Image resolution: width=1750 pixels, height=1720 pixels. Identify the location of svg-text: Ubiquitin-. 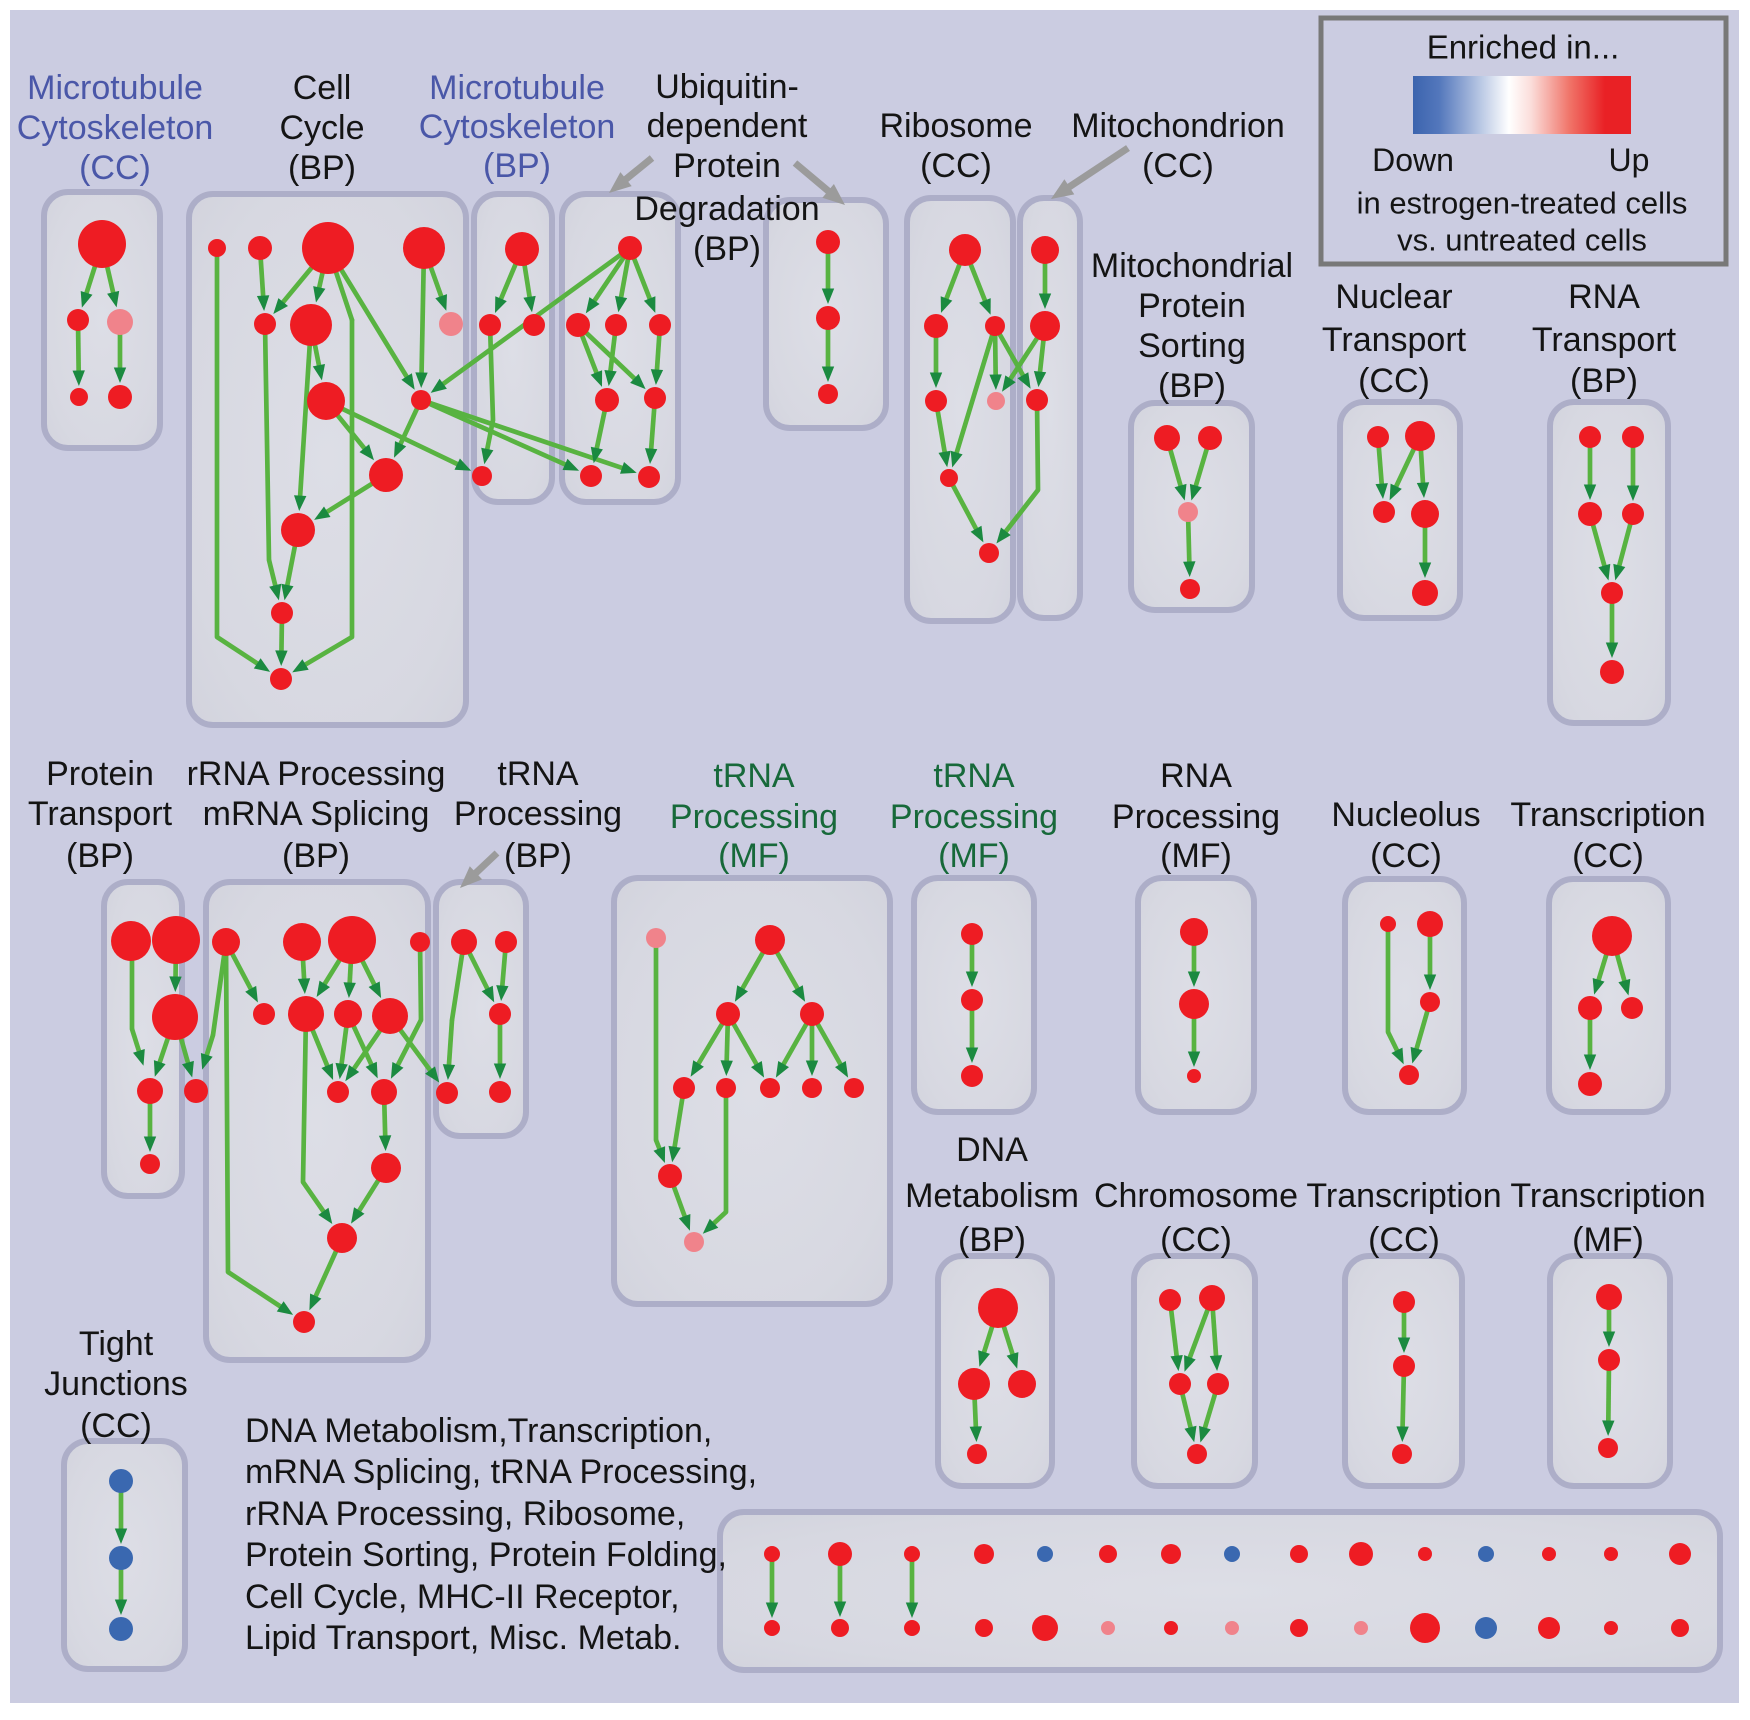
(727, 87).